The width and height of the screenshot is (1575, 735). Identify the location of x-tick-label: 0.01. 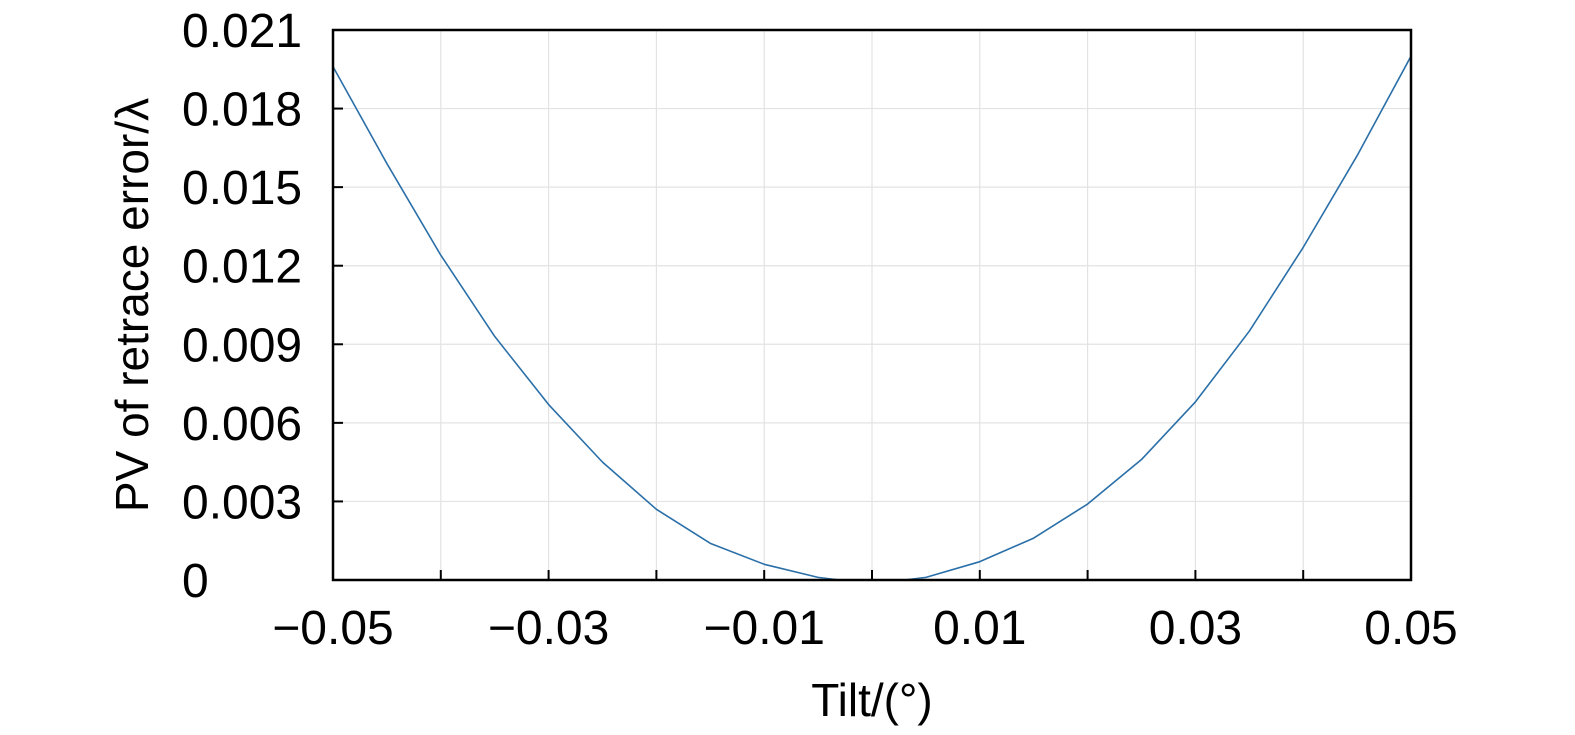
(979, 628).